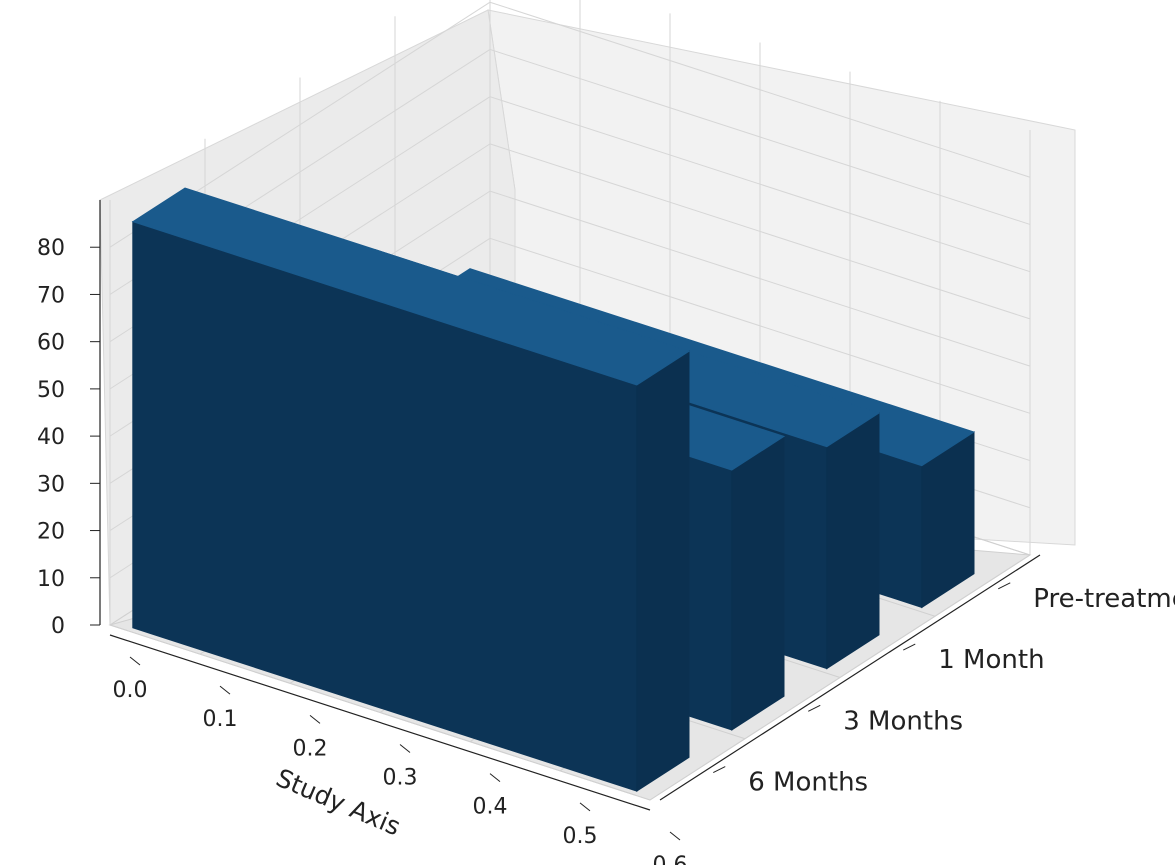 This screenshot has width=1175, height=865. I want to click on x-tick-label: 0.1, so click(220, 719).